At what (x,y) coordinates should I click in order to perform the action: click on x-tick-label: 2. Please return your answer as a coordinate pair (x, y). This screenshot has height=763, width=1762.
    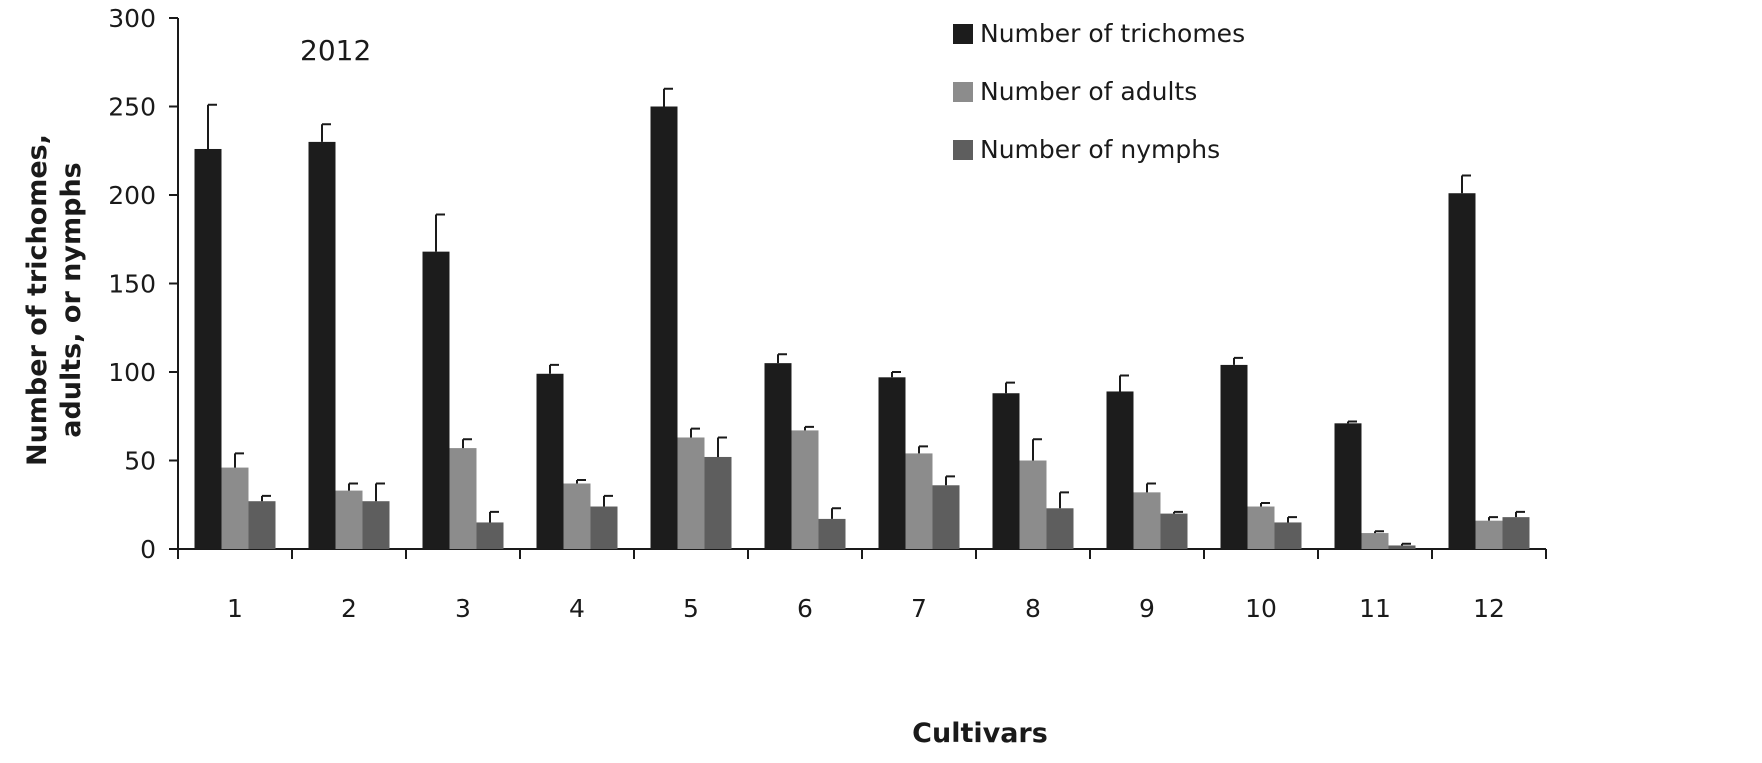
    Looking at the image, I should click on (349, 608).